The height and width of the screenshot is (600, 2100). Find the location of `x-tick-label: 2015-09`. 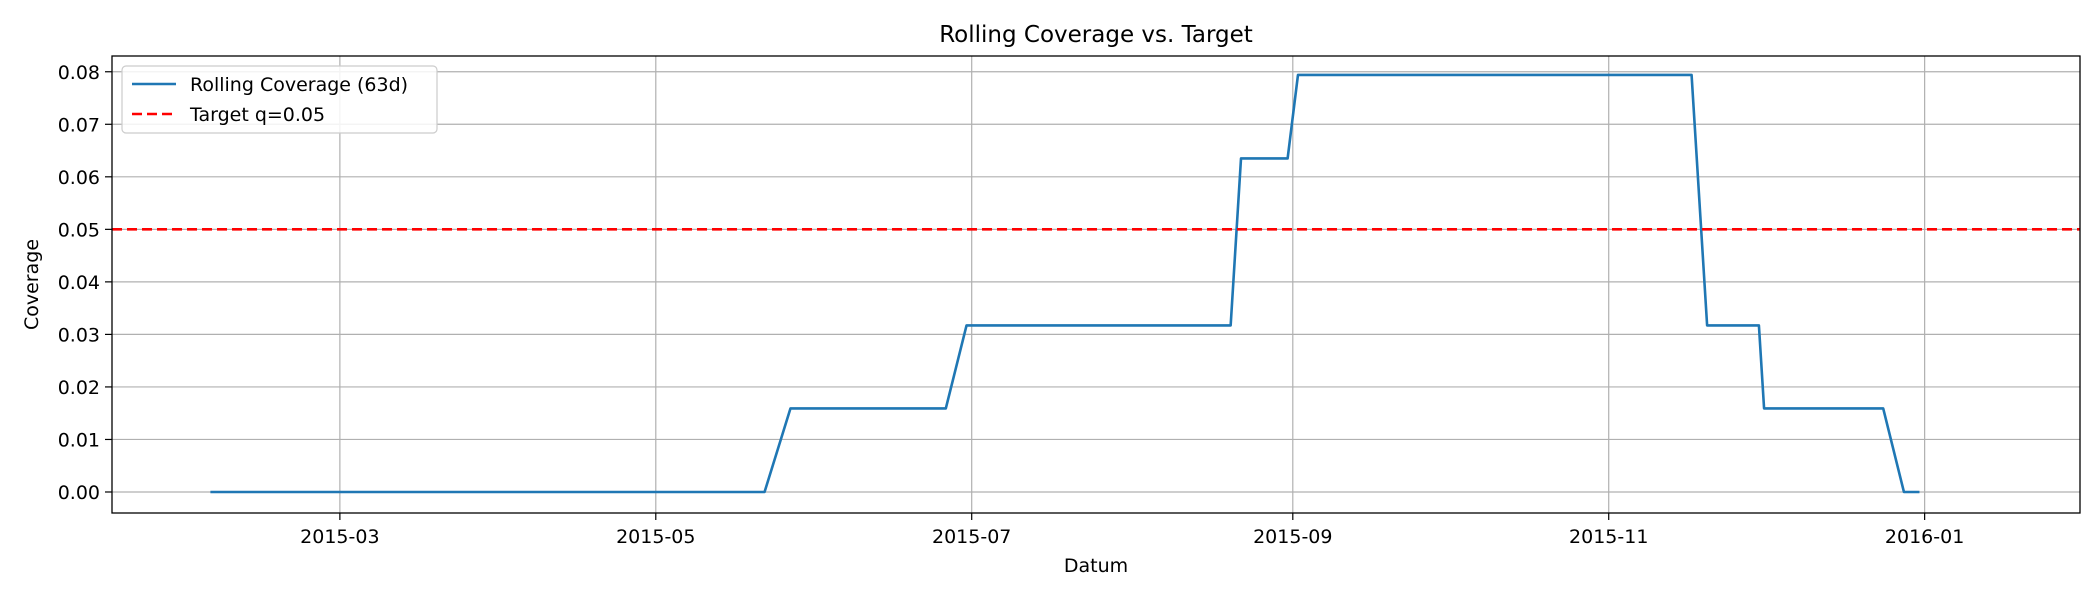

x-tick-label: 2015-09 is located at coordinates (1292, 537).